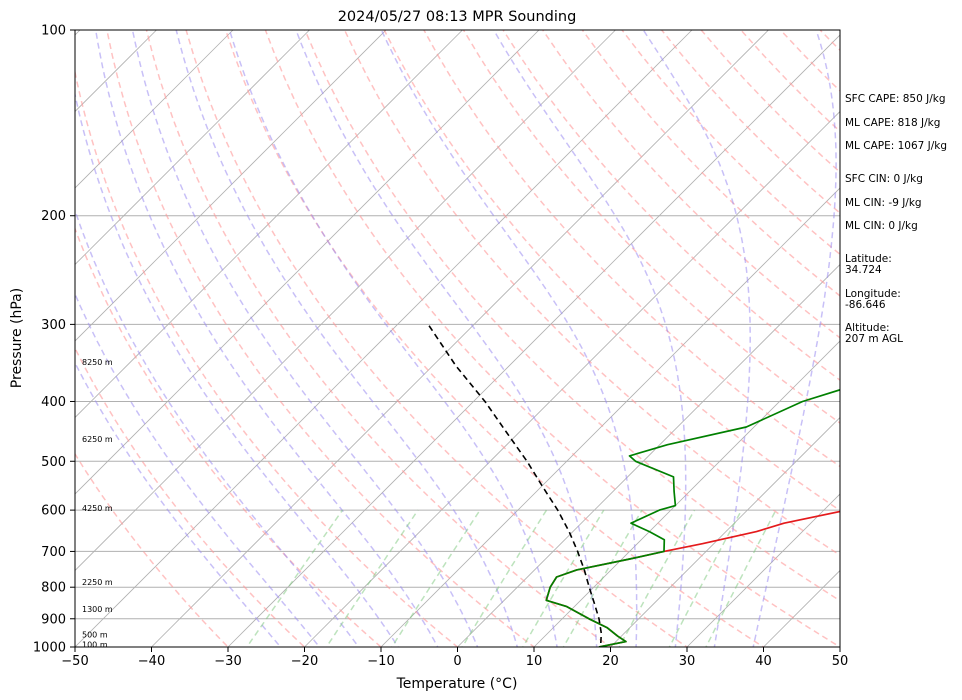 Image resolution: width=962 pixels, height=700 pixels. Describe the element at coordinates (53, 588) in the screenshot. I see `y-tick-label: 800` at that location.